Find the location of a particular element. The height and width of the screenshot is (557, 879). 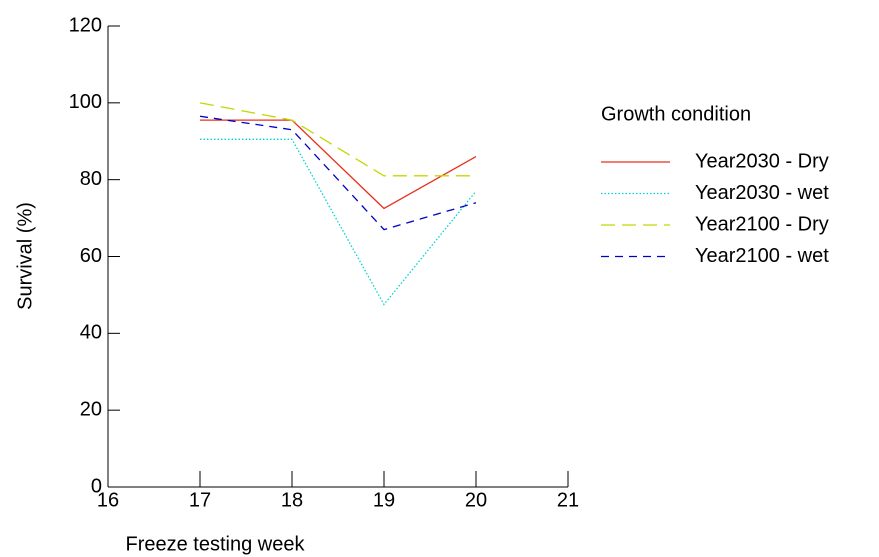

legend-label: Year2100 - Dry is located at coordinates (762, 224).